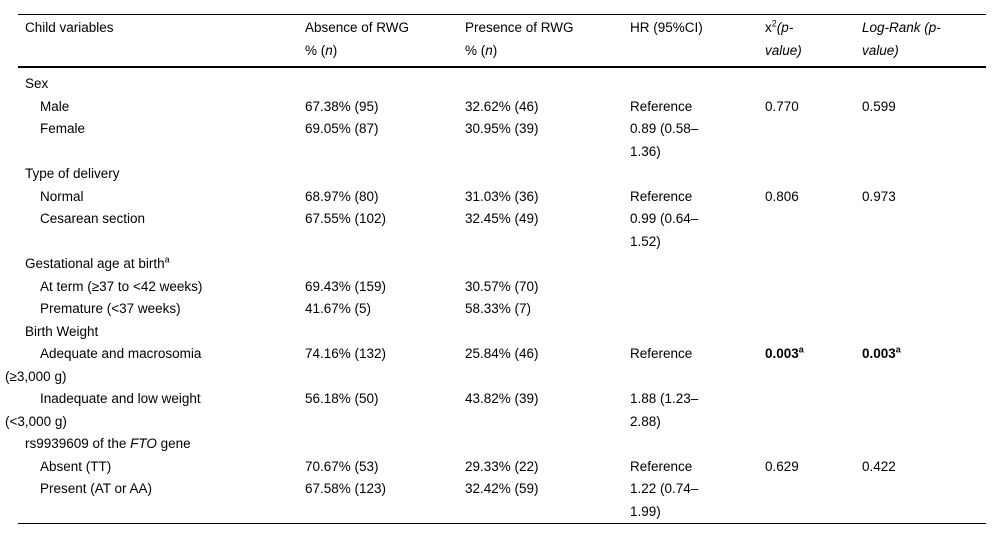 The width and height of the screenshot is (1000, 541). What do you see at coordinates (76, 466) in the screenshot?
I see `cell-label: Absent (TT)` at bounding box center [76, 466].